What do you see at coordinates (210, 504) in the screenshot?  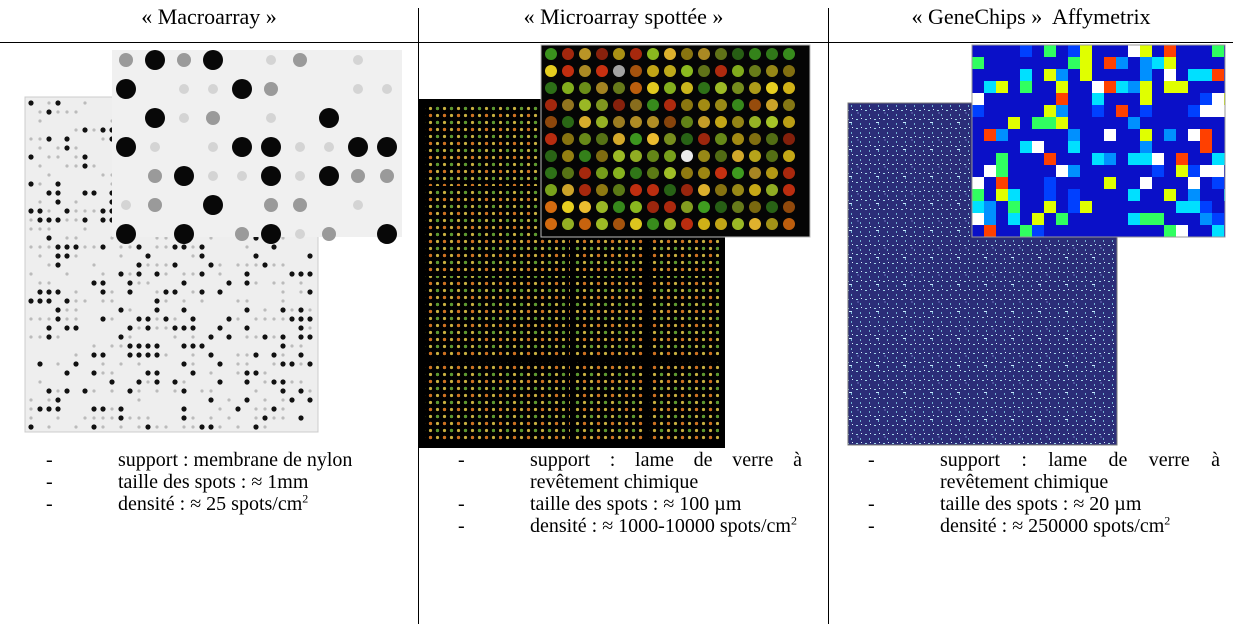 I see `feature-text: densité : ≈ 25 spots/cm` at bounding box center [210, 504].